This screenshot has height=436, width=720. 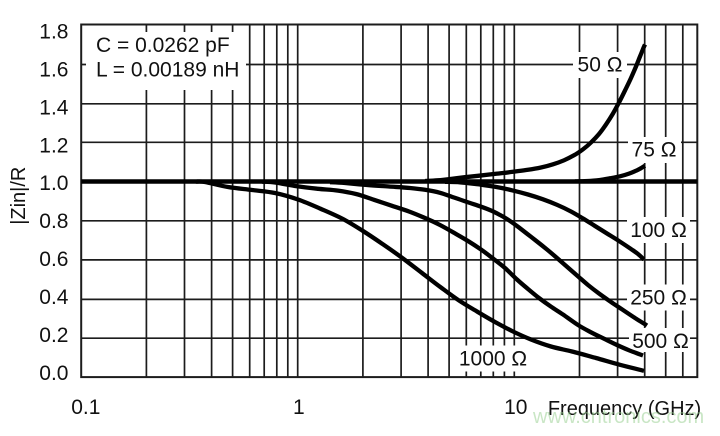 What do you see at coordinates (53, 32) in the screenshot?
I see `svg-text: 1.8` at bounding box center [53, 32].